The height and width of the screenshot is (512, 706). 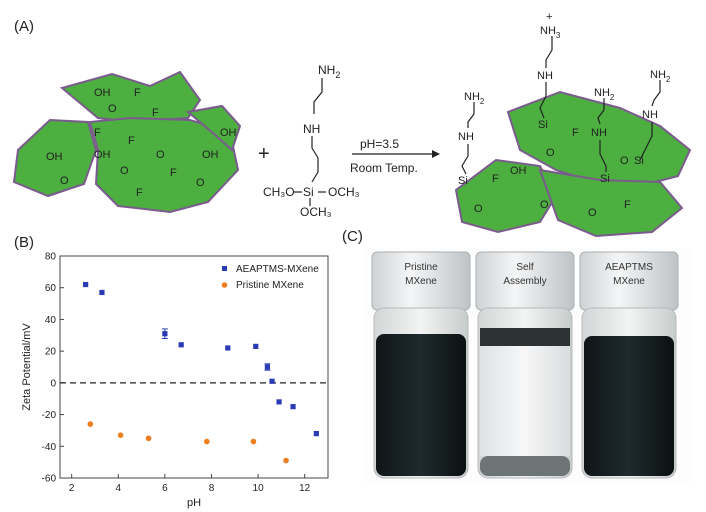 What do you see at coordinates (629, 406) in the screenshot?
I see `vial-3-liquid` at bounding box center [629, 406].